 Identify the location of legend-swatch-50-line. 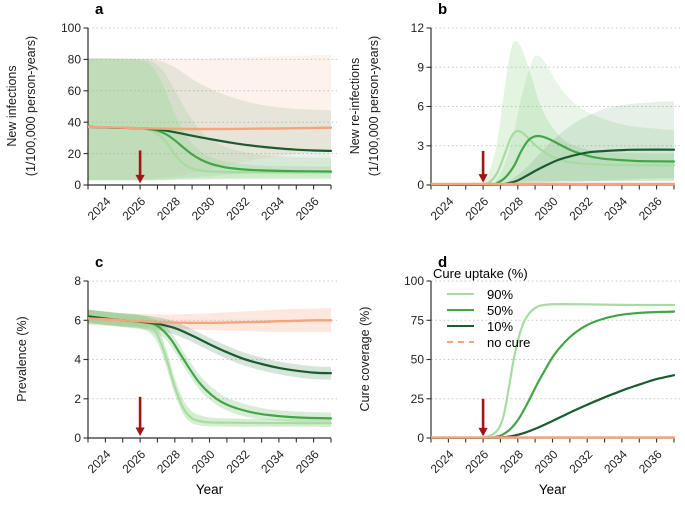
(460, 310).